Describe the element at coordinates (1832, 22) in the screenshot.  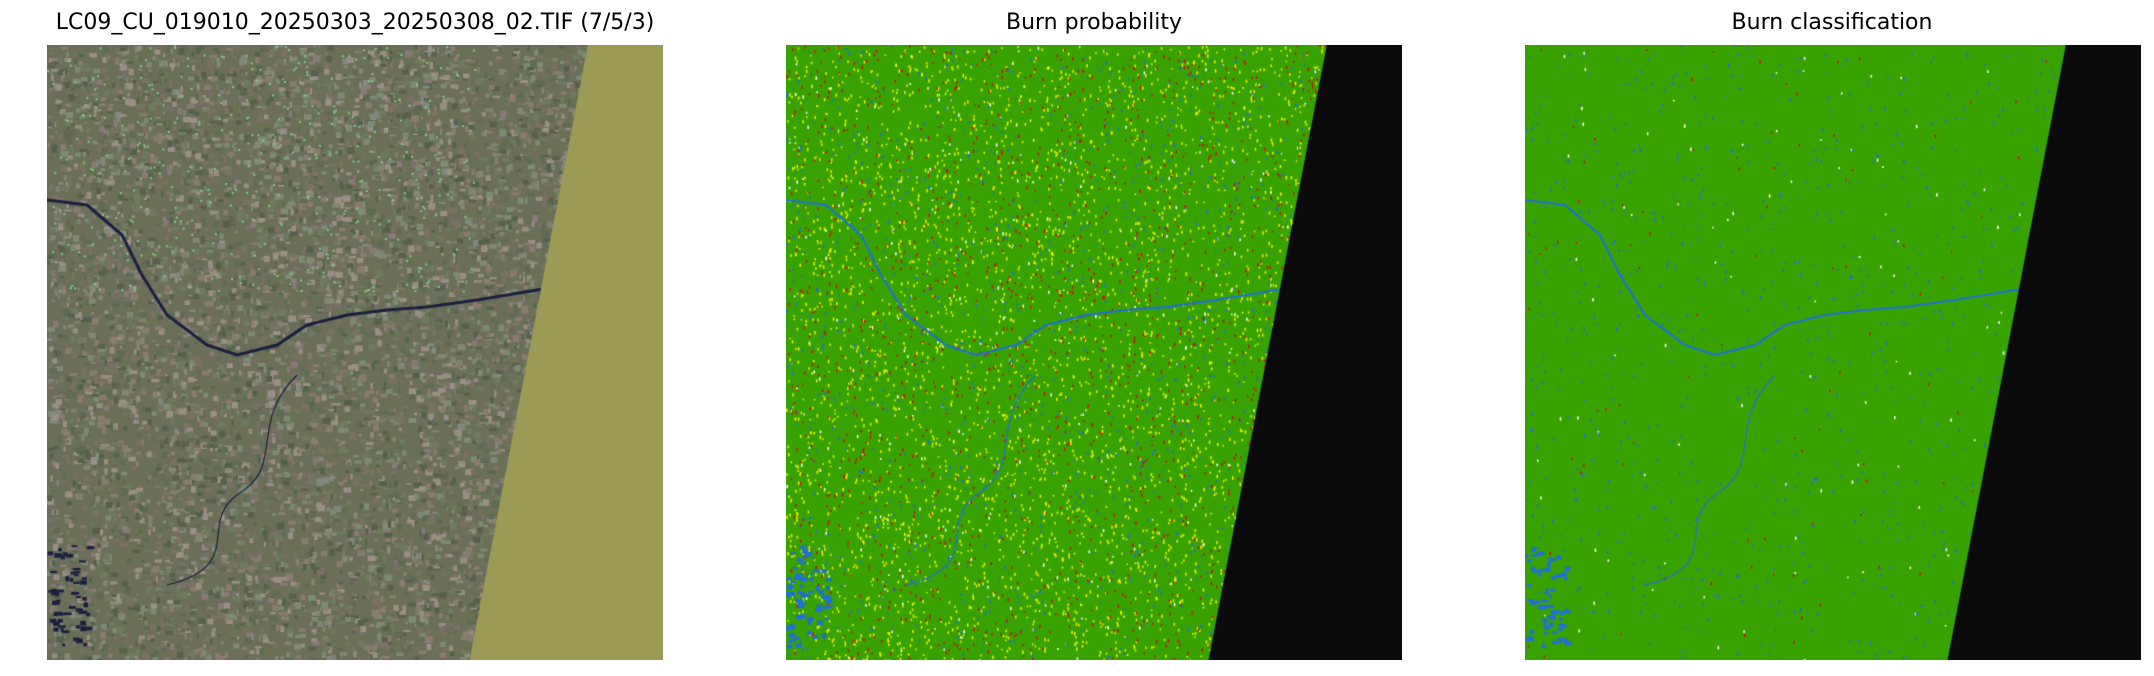
I see `panel-3-title: Burn classification` at that location.